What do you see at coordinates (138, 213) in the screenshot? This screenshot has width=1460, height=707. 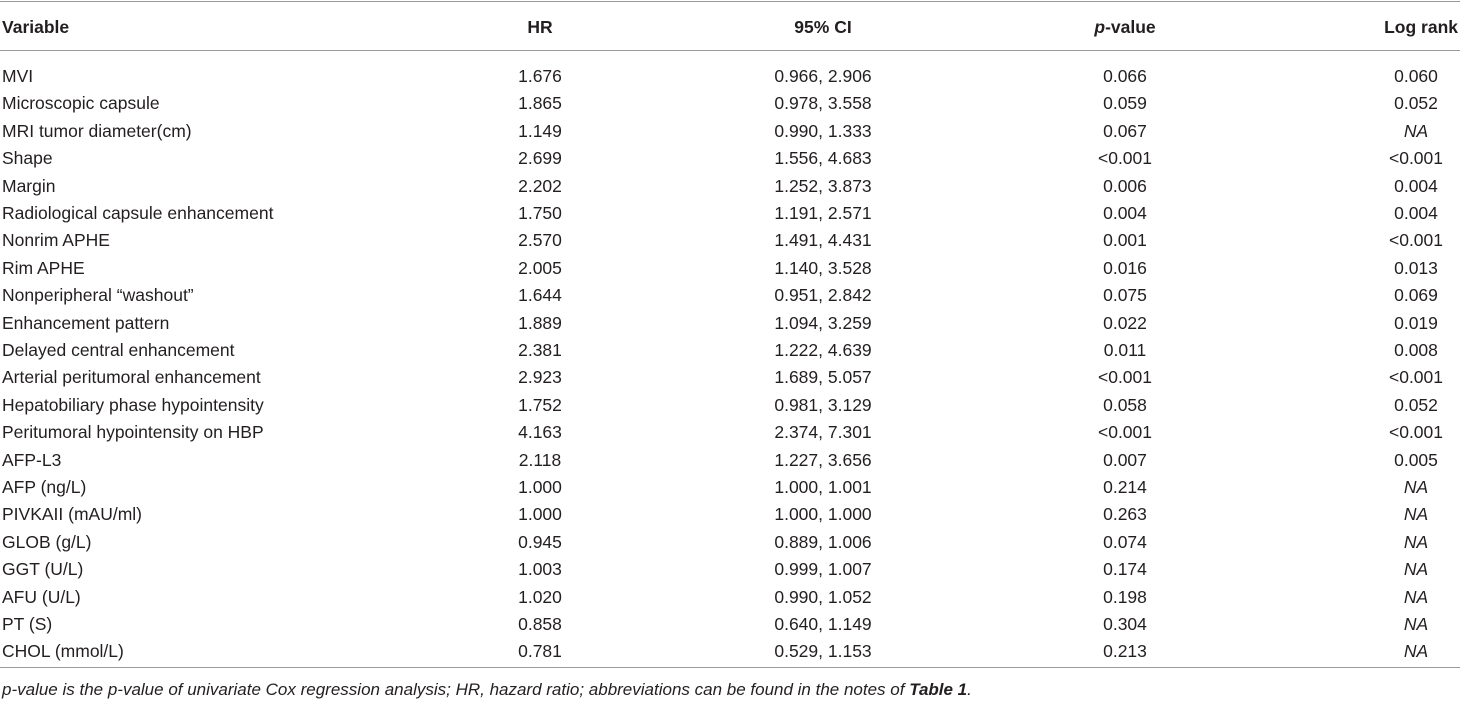 I see `variable-cell: Radiological capsule enhancement` at bounding box center [138, 213].